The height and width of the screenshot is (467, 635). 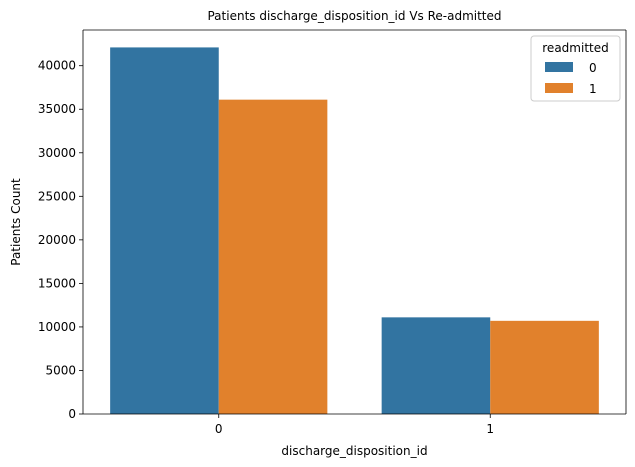 What do you see at coordinates (593, 68) in the screenshot?
I see `legend-label-0: 0` at bounding box center [593, 68].